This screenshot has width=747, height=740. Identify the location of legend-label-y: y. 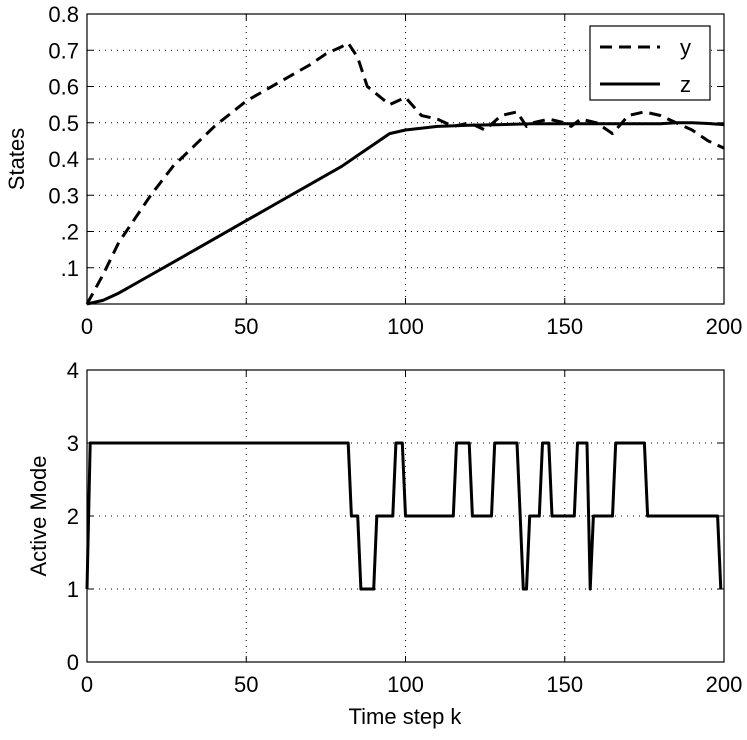
(685, 47).